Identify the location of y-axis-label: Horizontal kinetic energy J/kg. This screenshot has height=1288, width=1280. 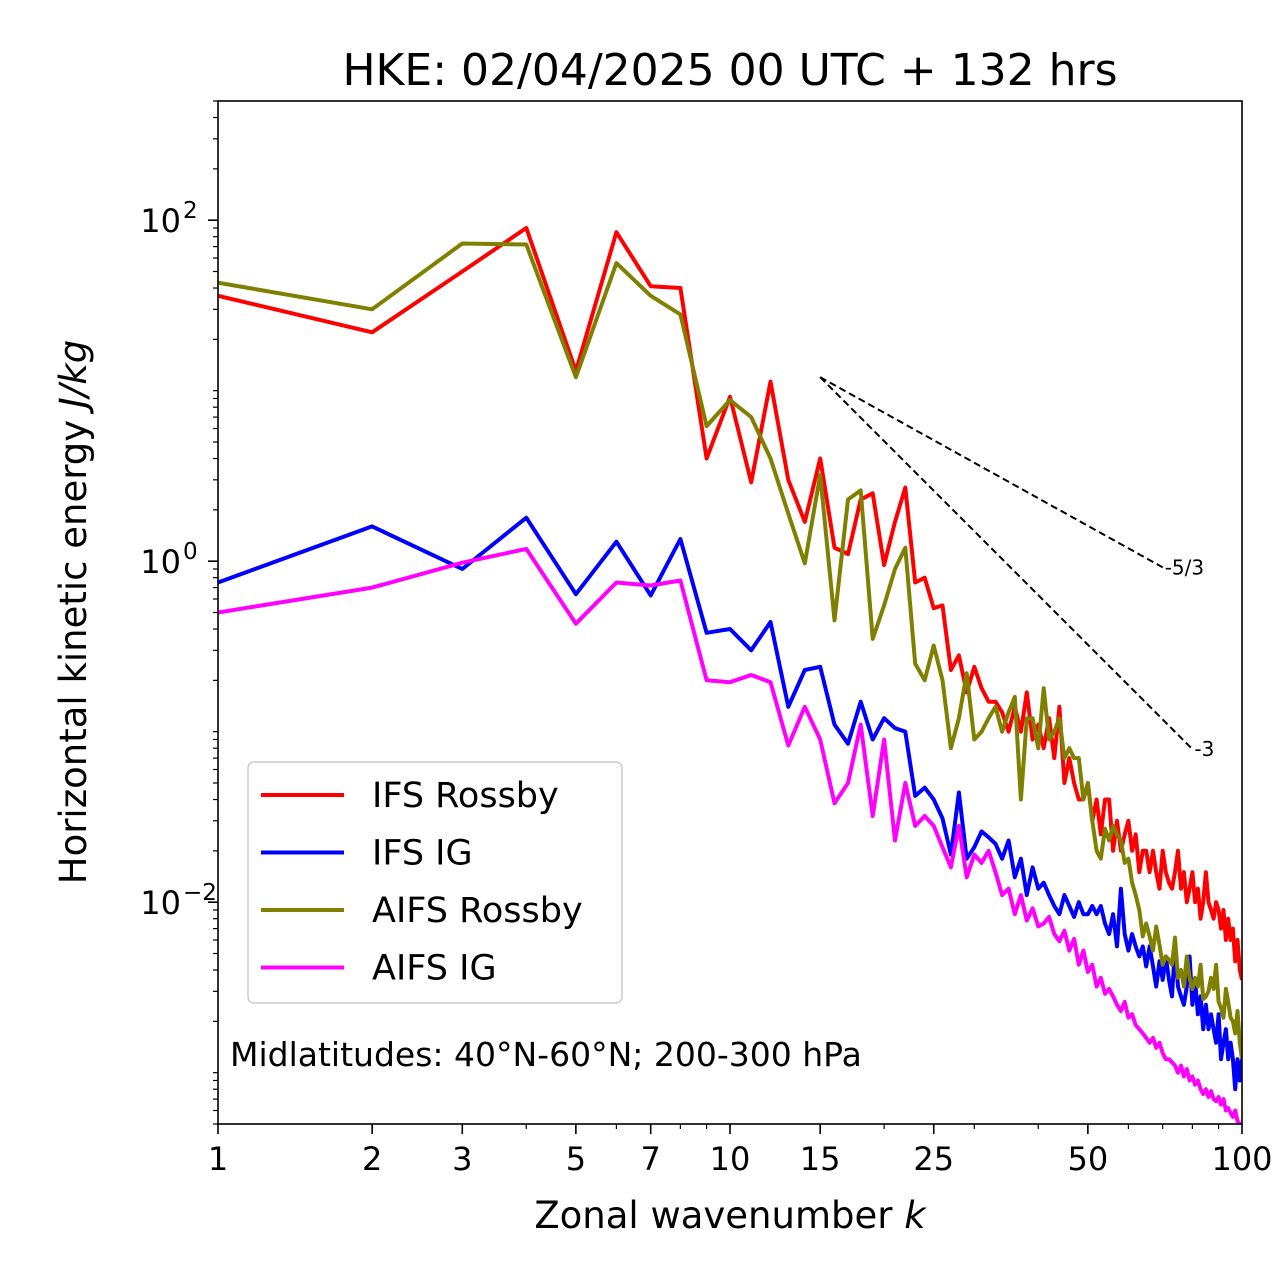
(73, 612).